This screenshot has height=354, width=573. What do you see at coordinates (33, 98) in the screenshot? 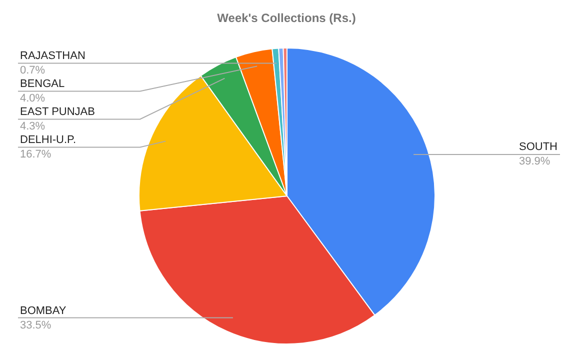
I see `data-label: 4.0%` at bounding box center [33, 98].